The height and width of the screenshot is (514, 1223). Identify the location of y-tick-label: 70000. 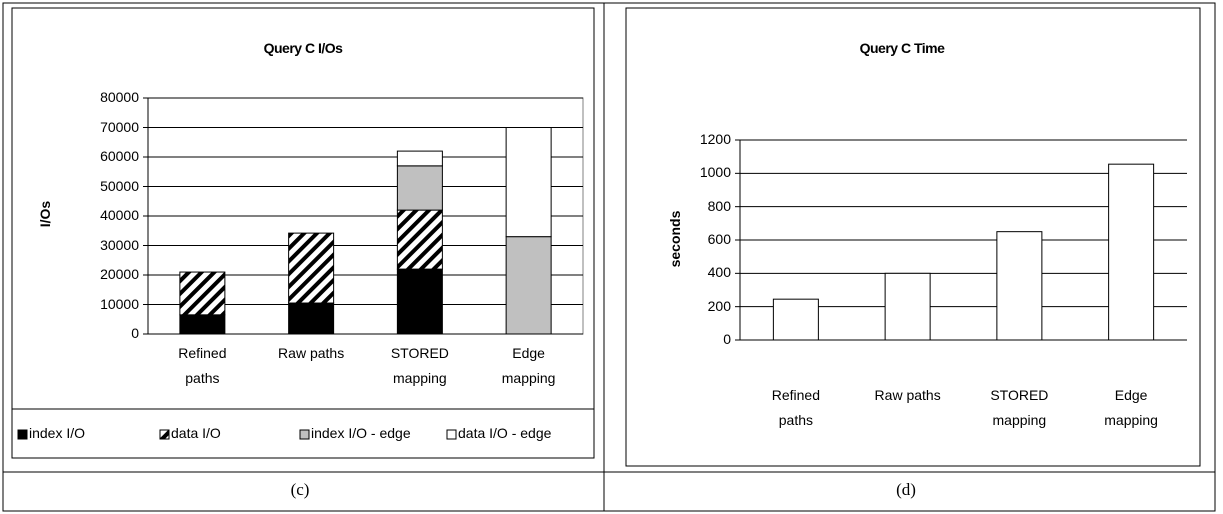
(119, 126).